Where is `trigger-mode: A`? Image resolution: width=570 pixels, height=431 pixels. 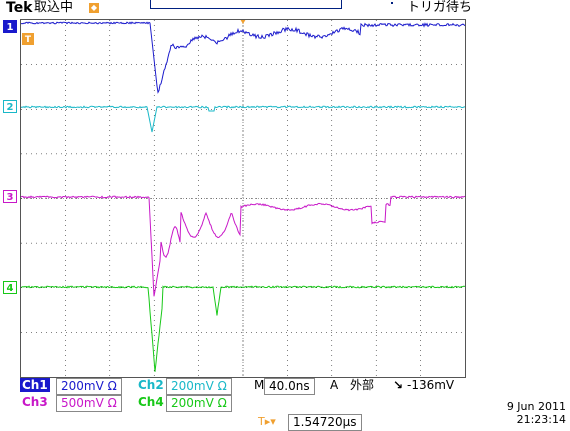
trigger-mode: A is located at coordinates (334, 385).